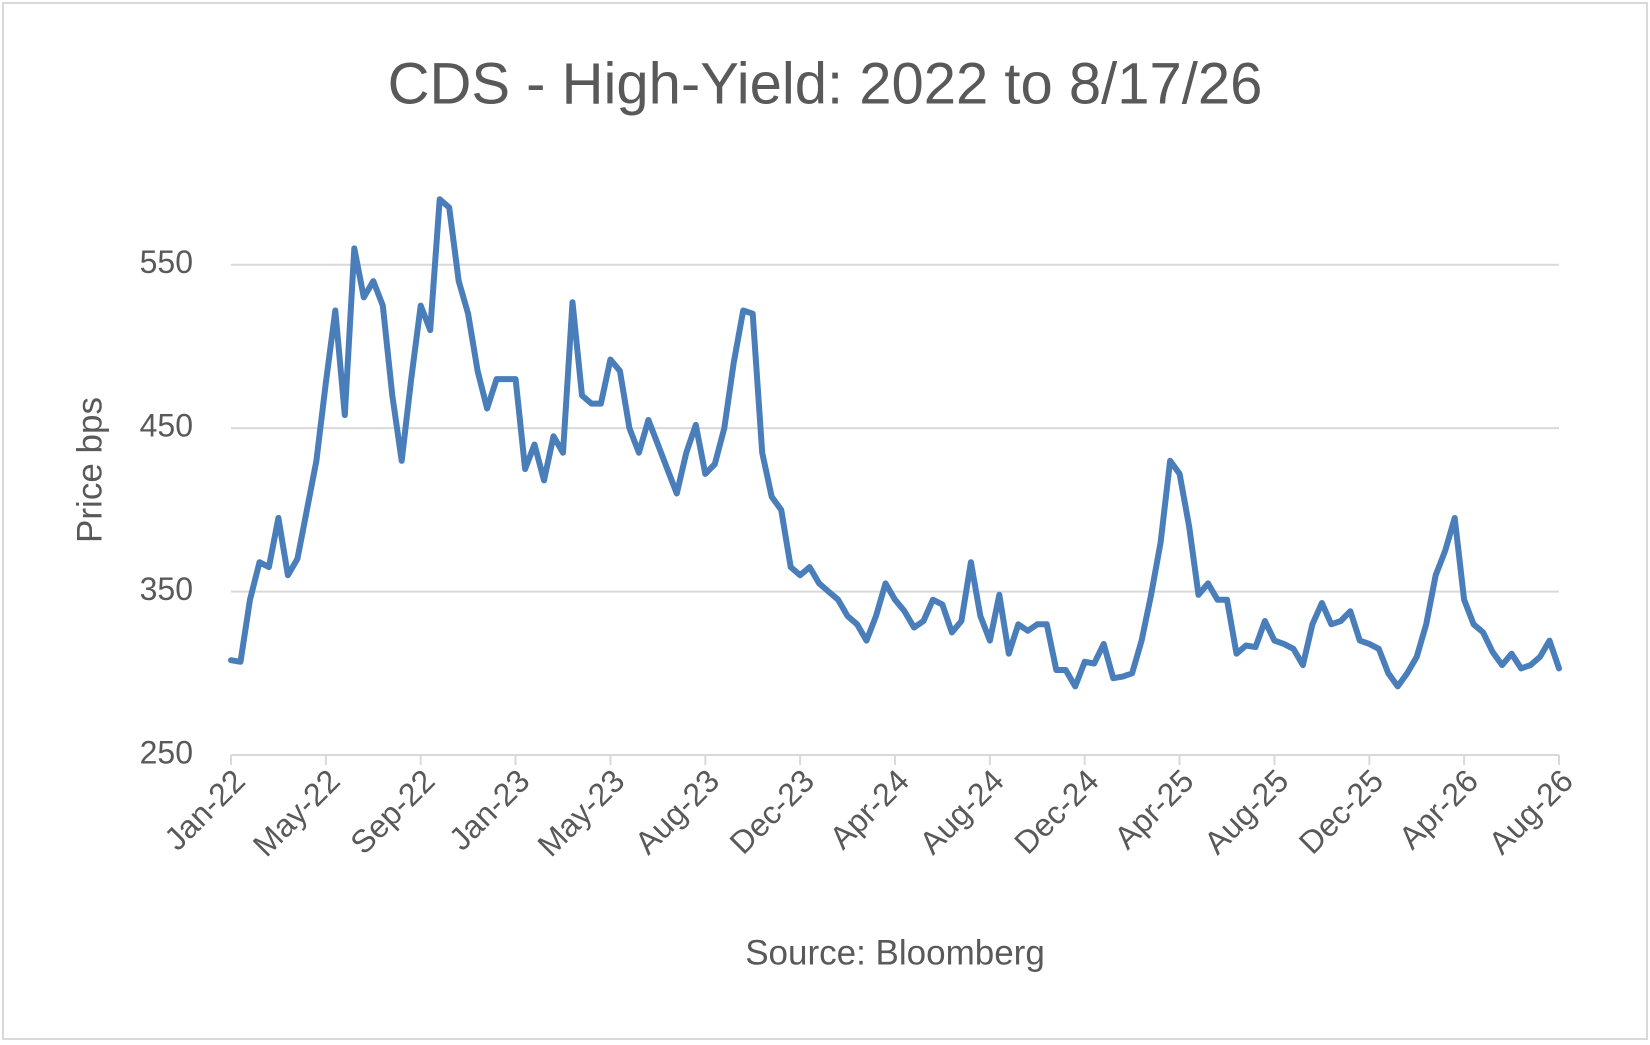 The height and width of the screenshot is (1045, 1650). I want to click on y-tick-label: 450, so click(166, 426).